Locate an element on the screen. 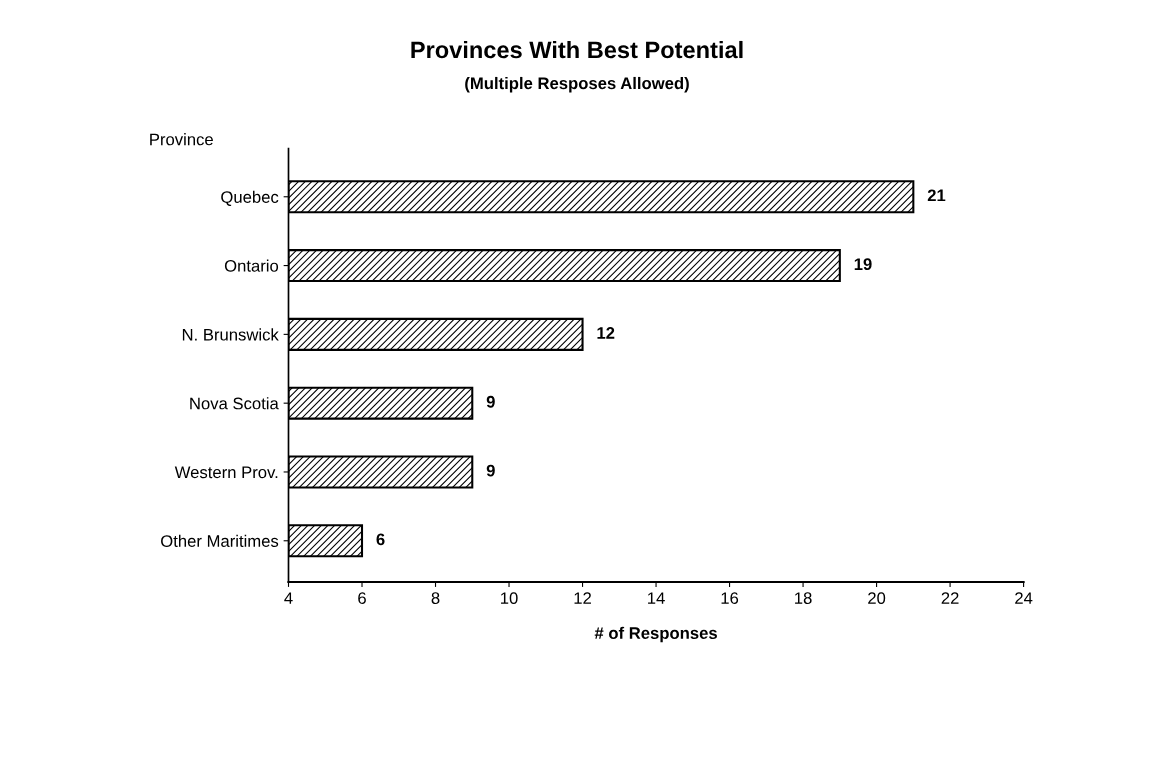  x-tick-label: 4 is located at coordinates (288, 598).